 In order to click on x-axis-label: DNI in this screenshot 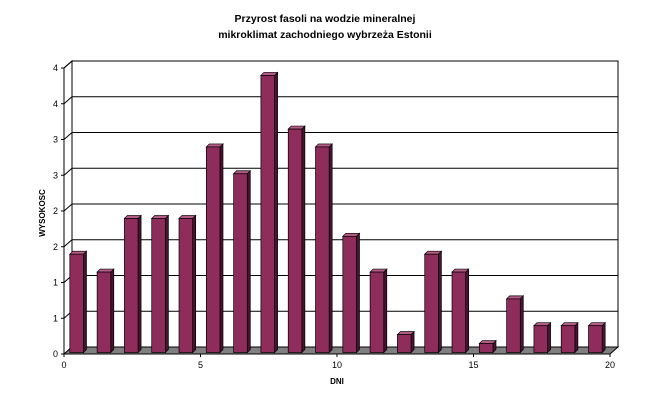, I will do `click(337, 381)`.